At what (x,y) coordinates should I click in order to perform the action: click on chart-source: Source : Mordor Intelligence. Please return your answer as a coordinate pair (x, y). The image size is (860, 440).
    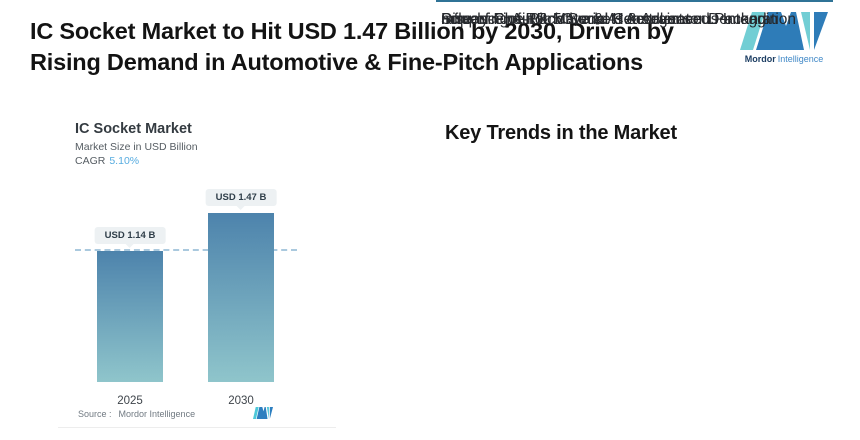
    Looking at the image, I should click on (136, 414).